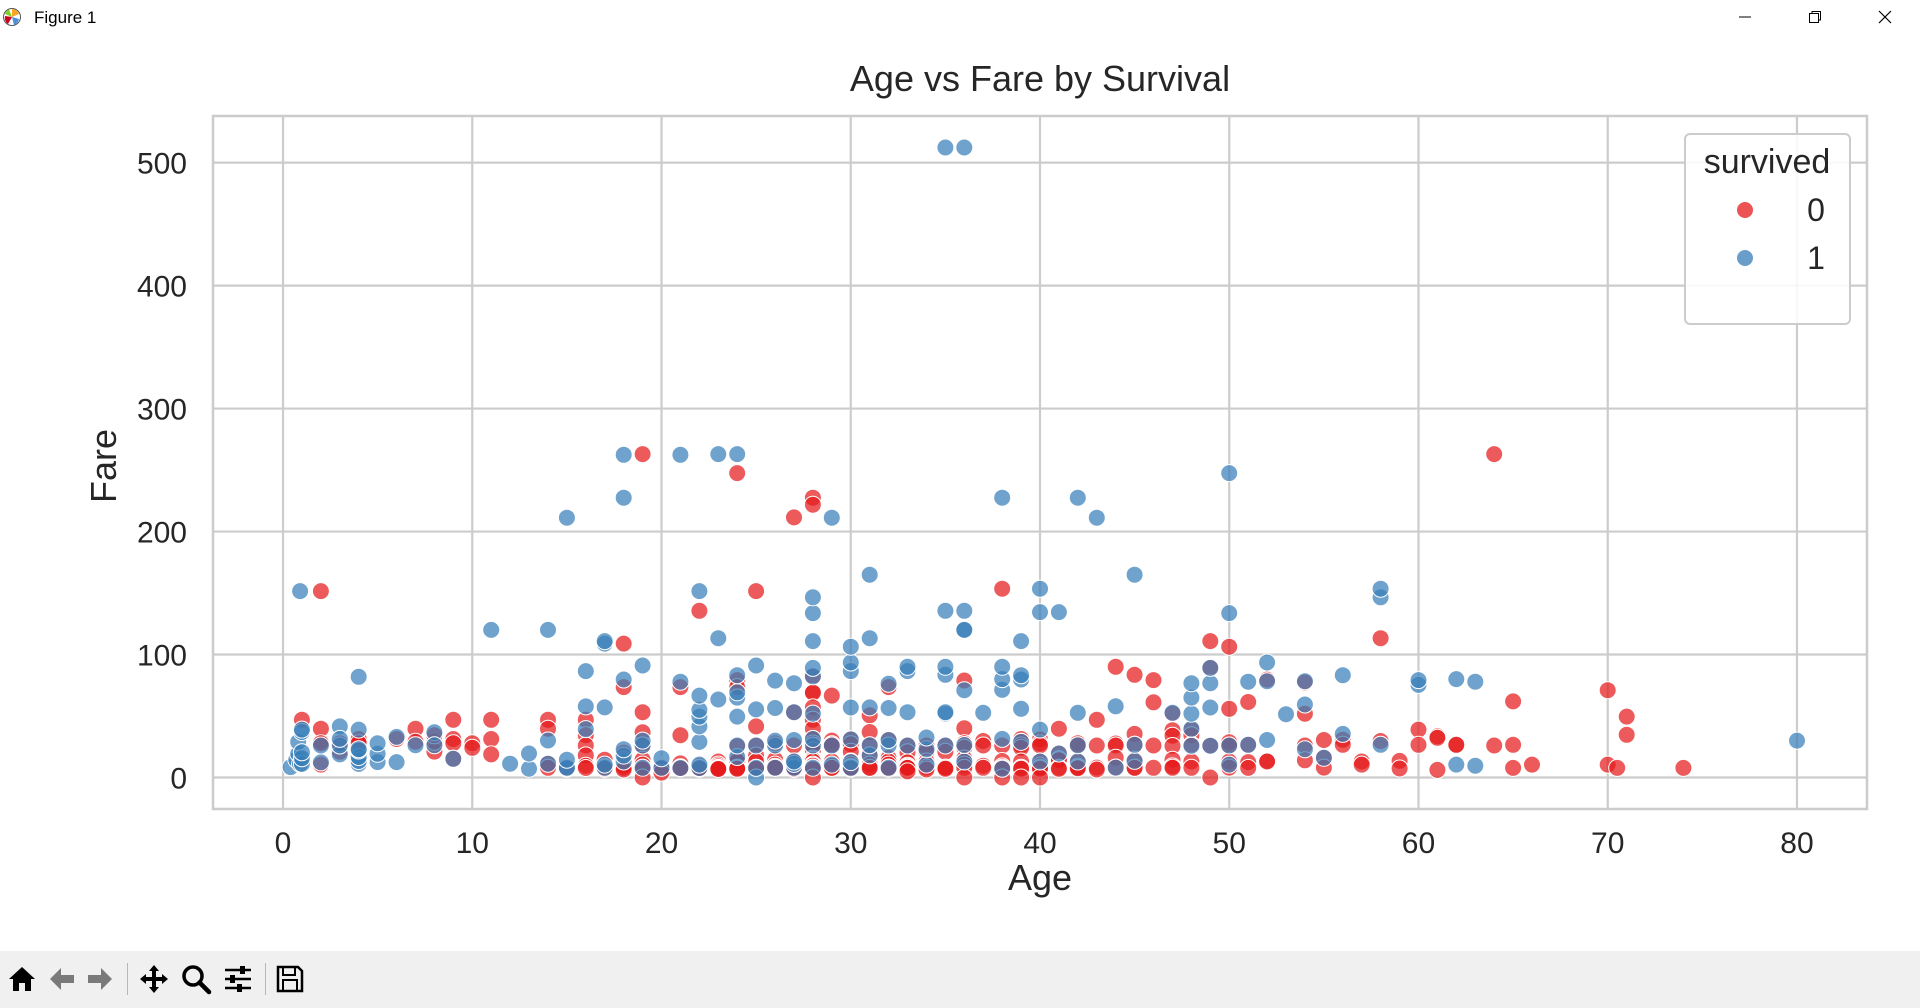 The image size is (1920, 1008). I want to click on home-button, so click(22, 979).